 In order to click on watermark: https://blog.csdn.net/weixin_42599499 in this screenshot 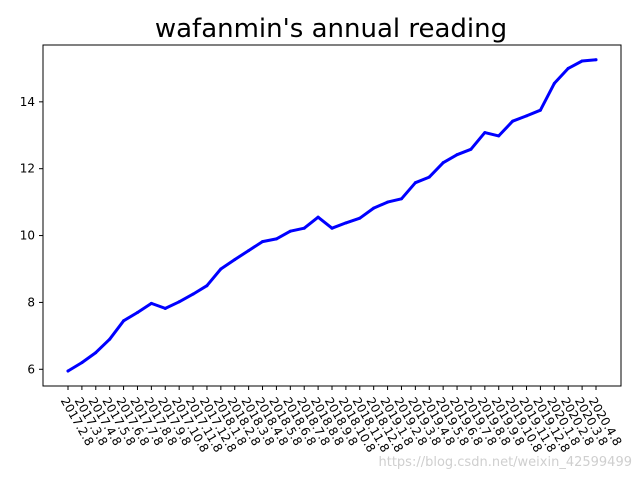, I will do `click(505, 462)`.